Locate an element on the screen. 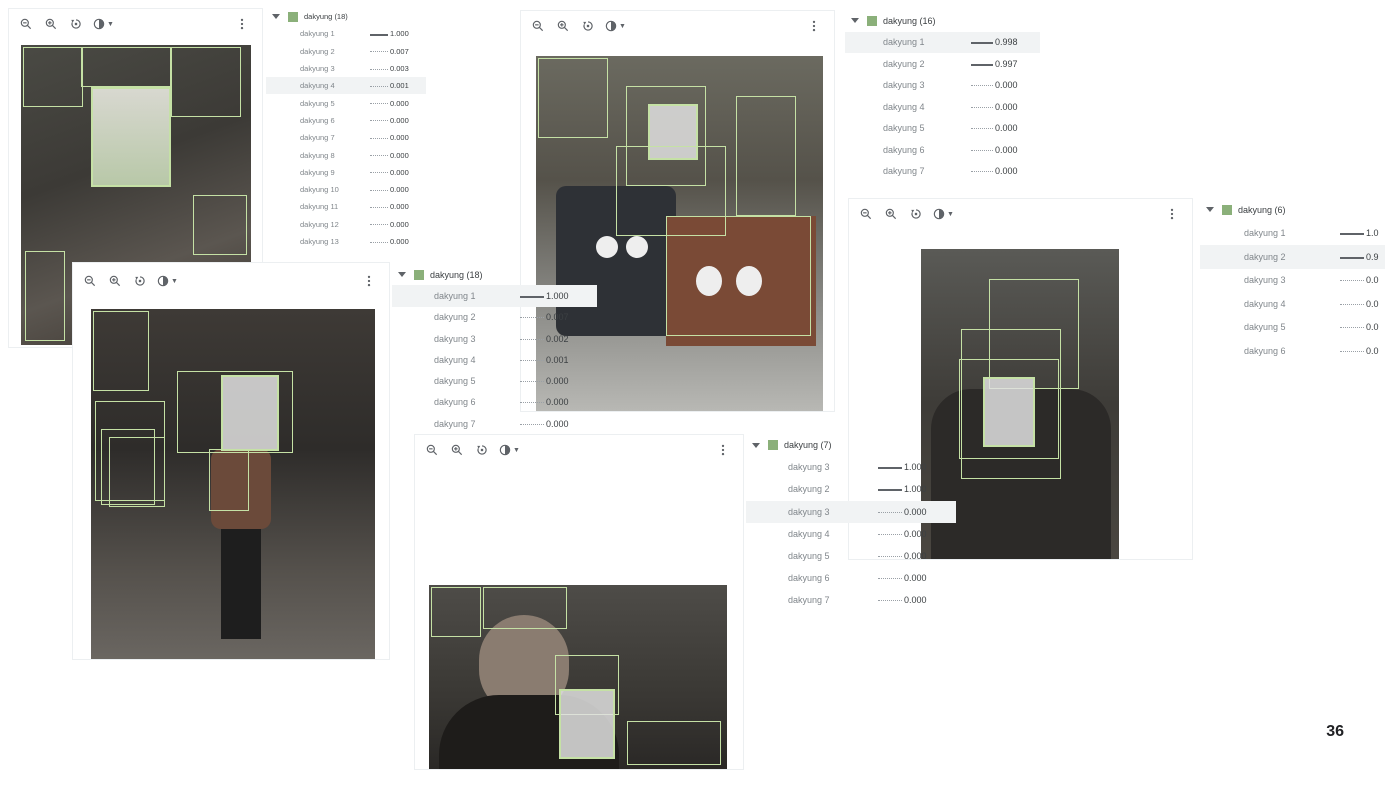 Image resolution: width=1400 pixels, height=785 pixels. label-row: dakyung 9 0.000 is located at coordinates (346, 172).